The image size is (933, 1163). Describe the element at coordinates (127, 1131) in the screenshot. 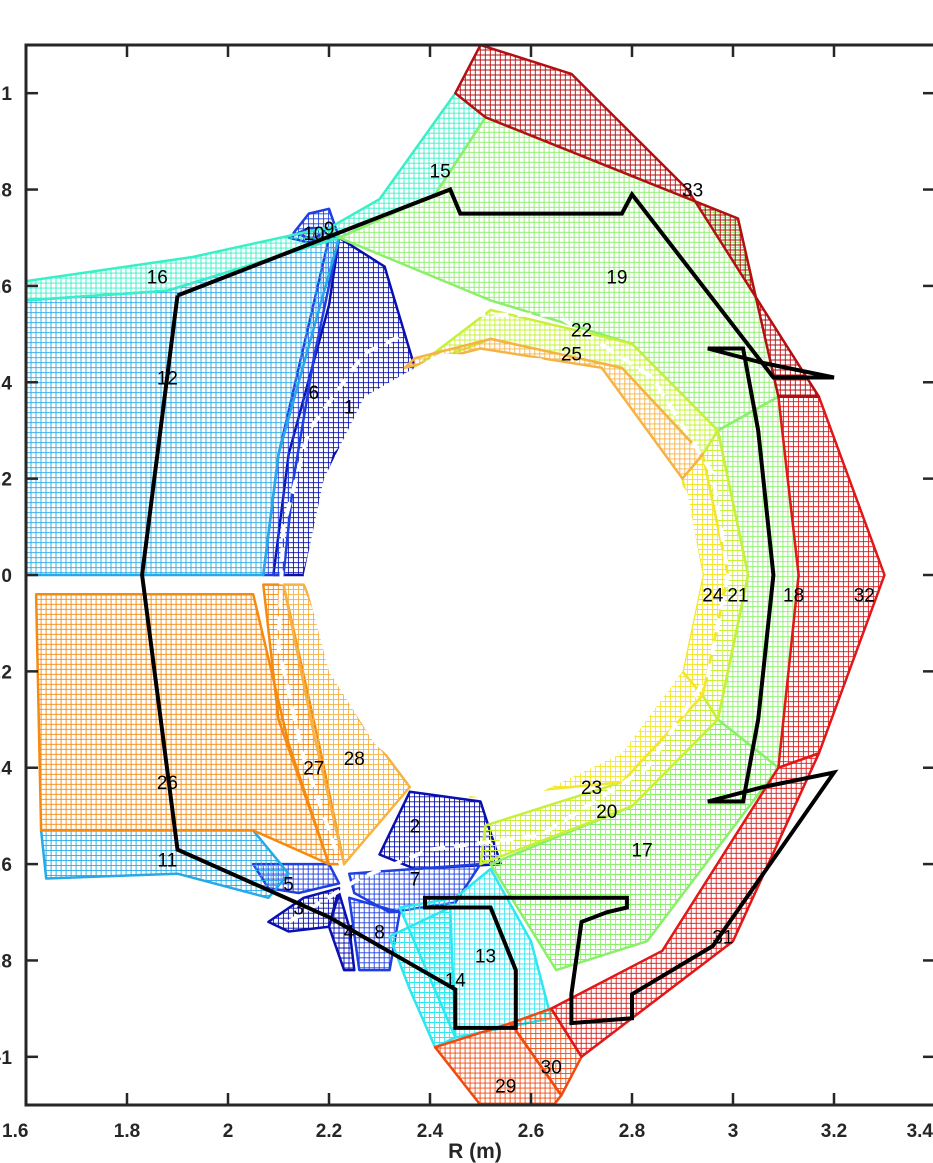

I see `x-tick-label: 1.8` at that location.